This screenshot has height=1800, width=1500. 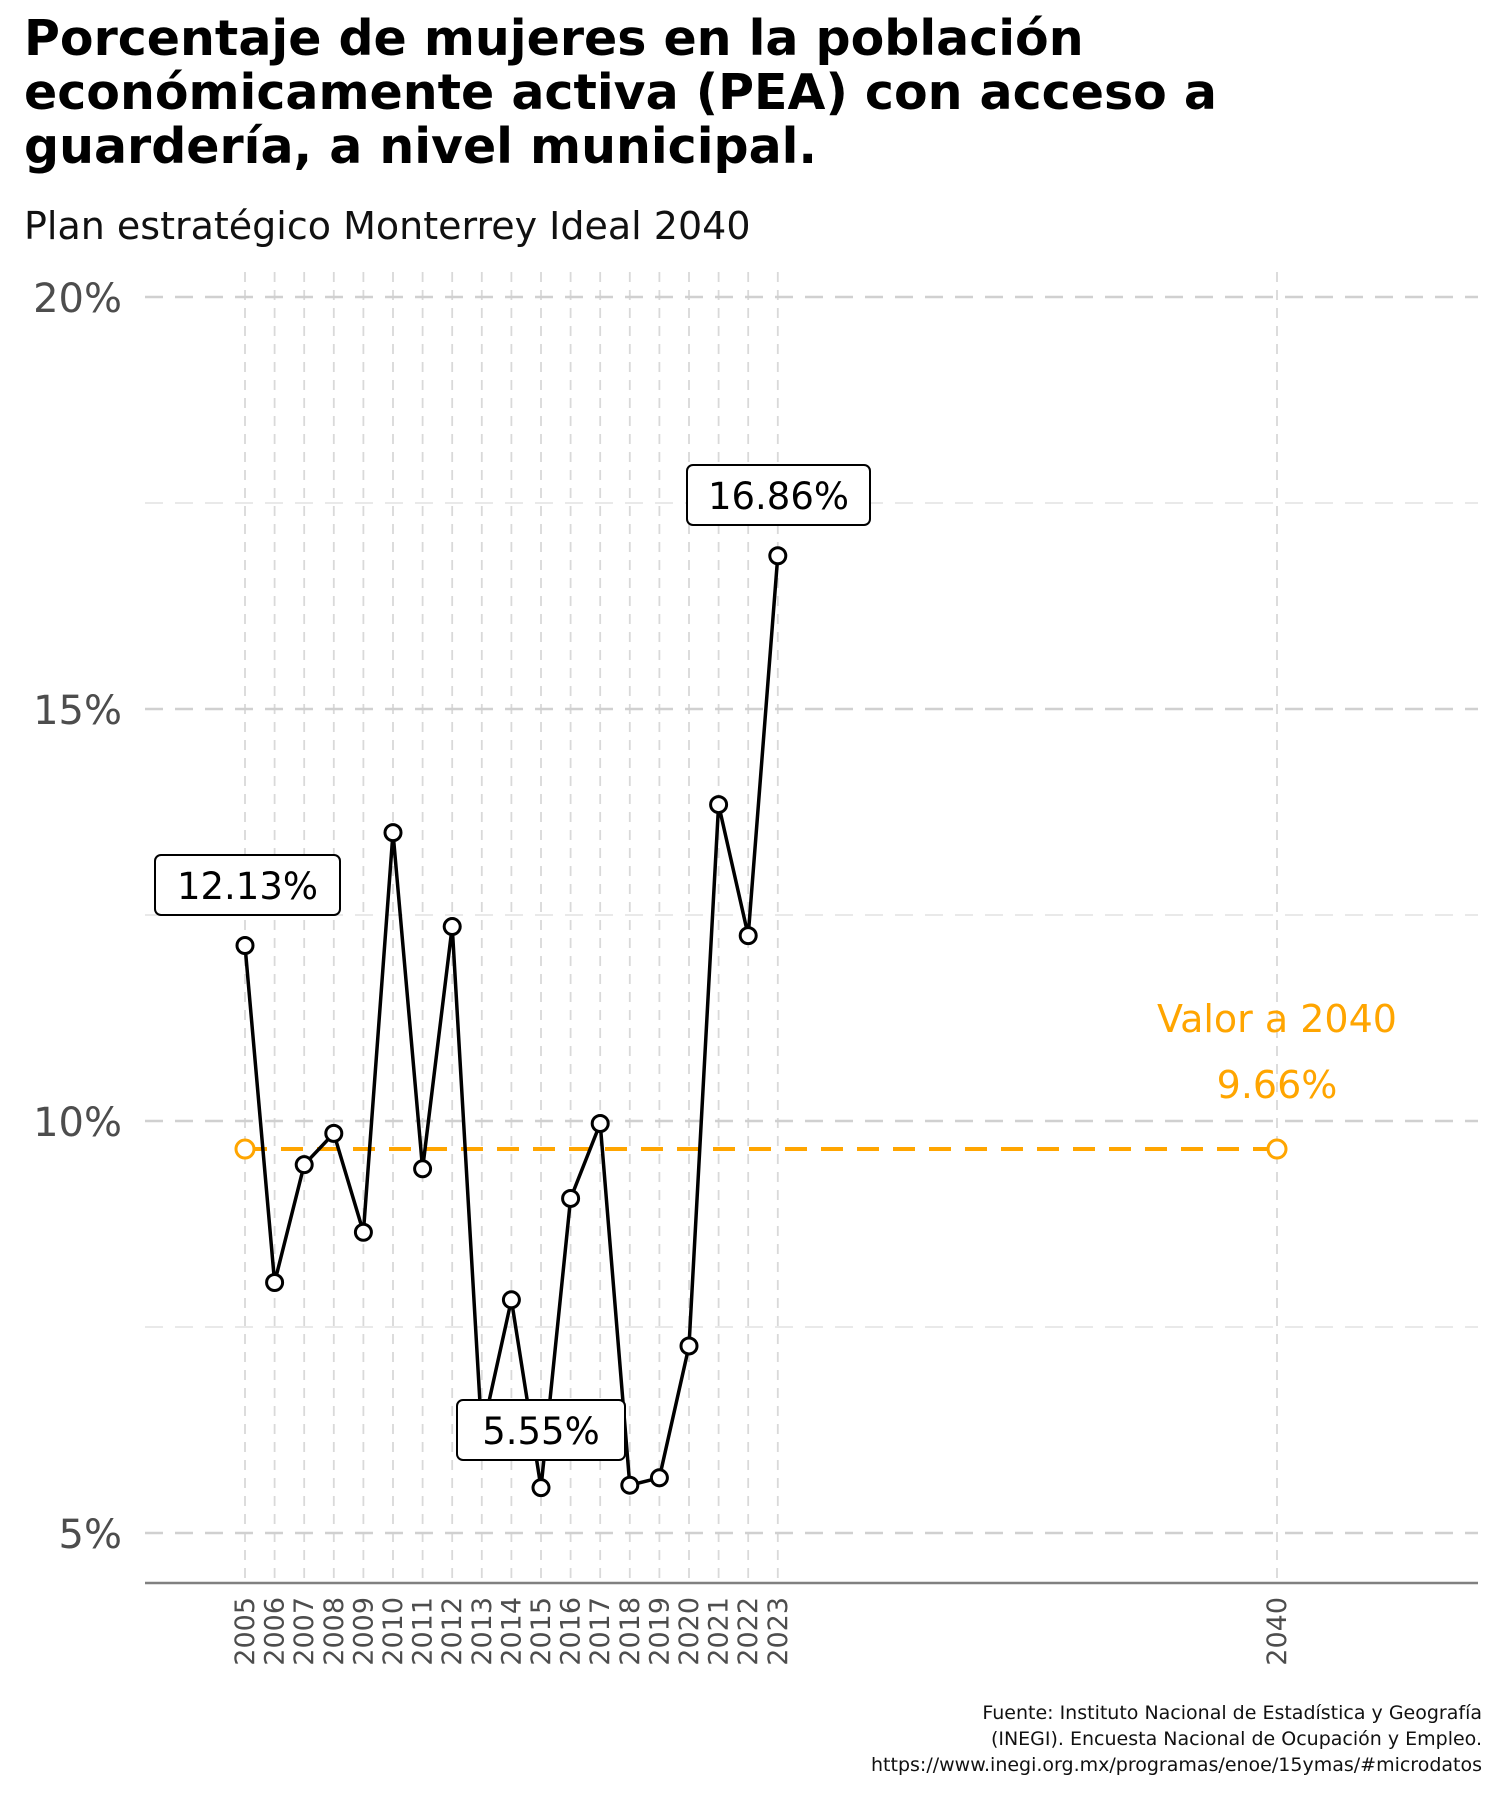 What do you see at coordinates (1277, 1085) in the screenshot?
I see `target-value-label: 9.66%` at bounding box center [1277, 1085].